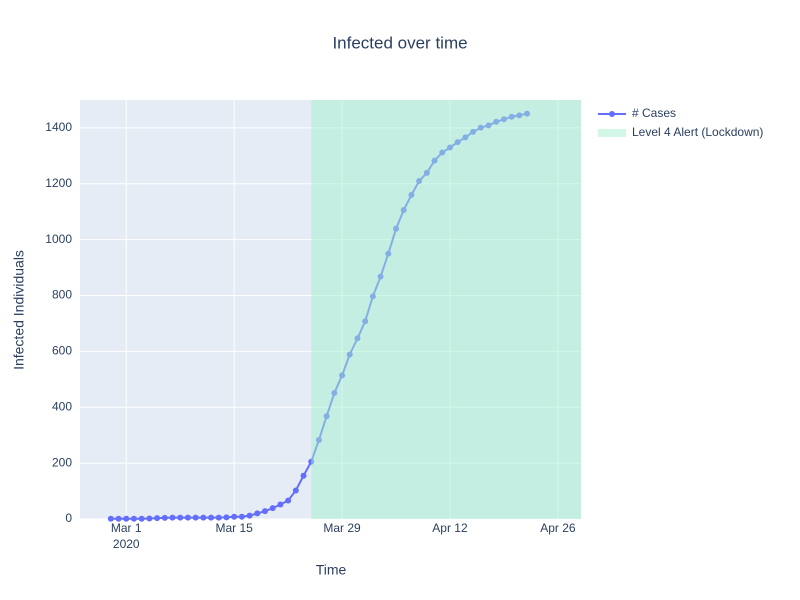 This screenshot has height=600, width=800. Describe the element at coordinates (234, 528) in the screenshot. I see `x-tick-label: Mar 15` at that location.